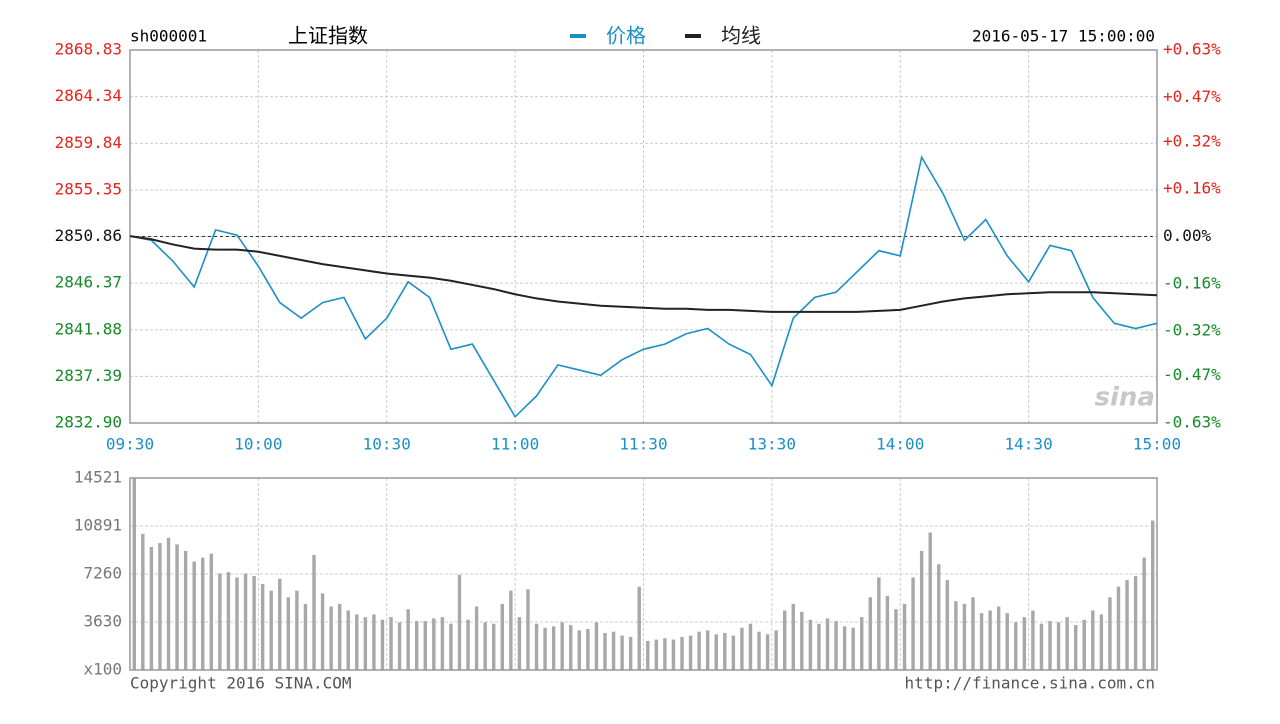  What do you see at coordinates (88, 375) in the screenshot?
I see `y-tick-label: 2837.39` at bounding box center [88, 375].